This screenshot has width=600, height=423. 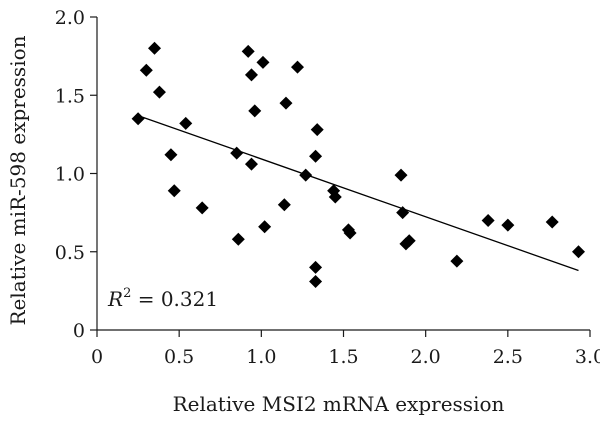 I want to click on r-squared-annotation: R2 = 0.321, so click(x=162, y=298).